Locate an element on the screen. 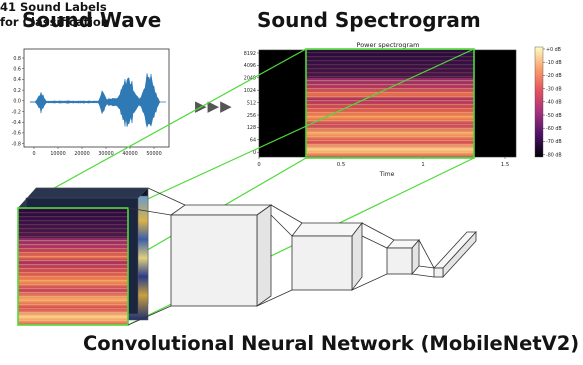 This screenshot has width=583, height=365. cnn-output-front is located at coordinates (438, 272).